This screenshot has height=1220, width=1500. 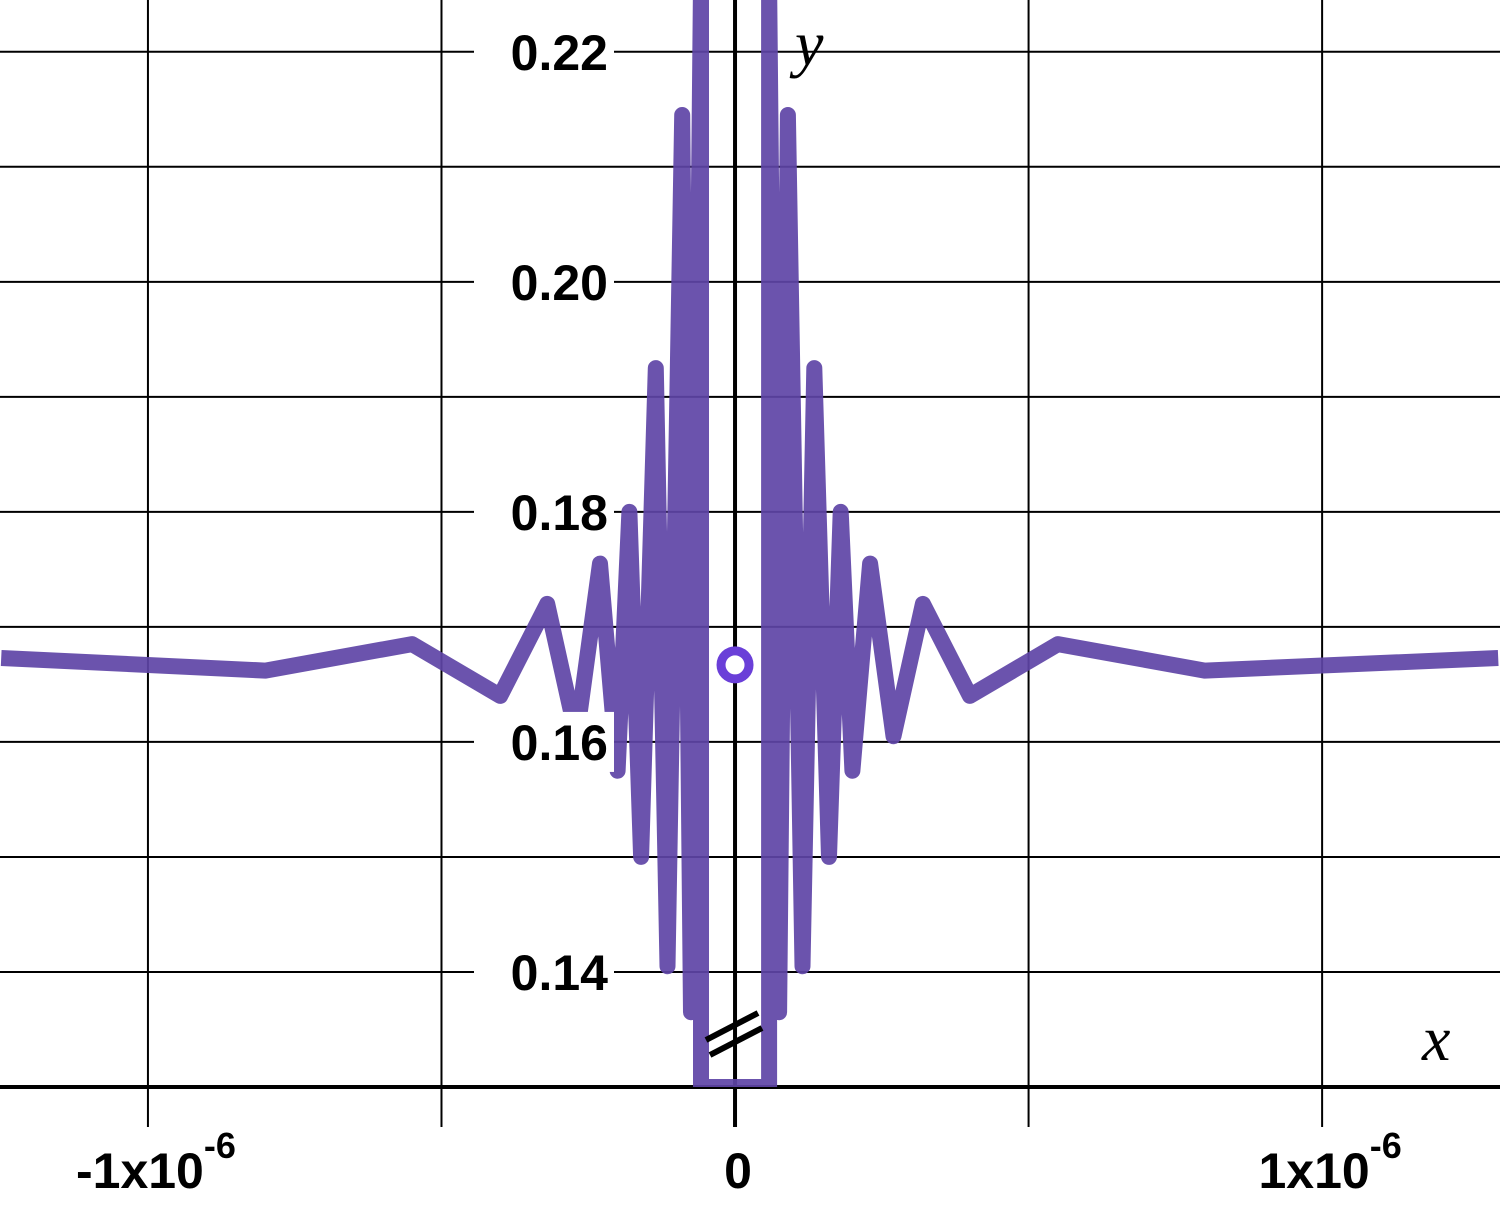 I want to click on y-tick-label: 0.18, so click(x=559, y=513).